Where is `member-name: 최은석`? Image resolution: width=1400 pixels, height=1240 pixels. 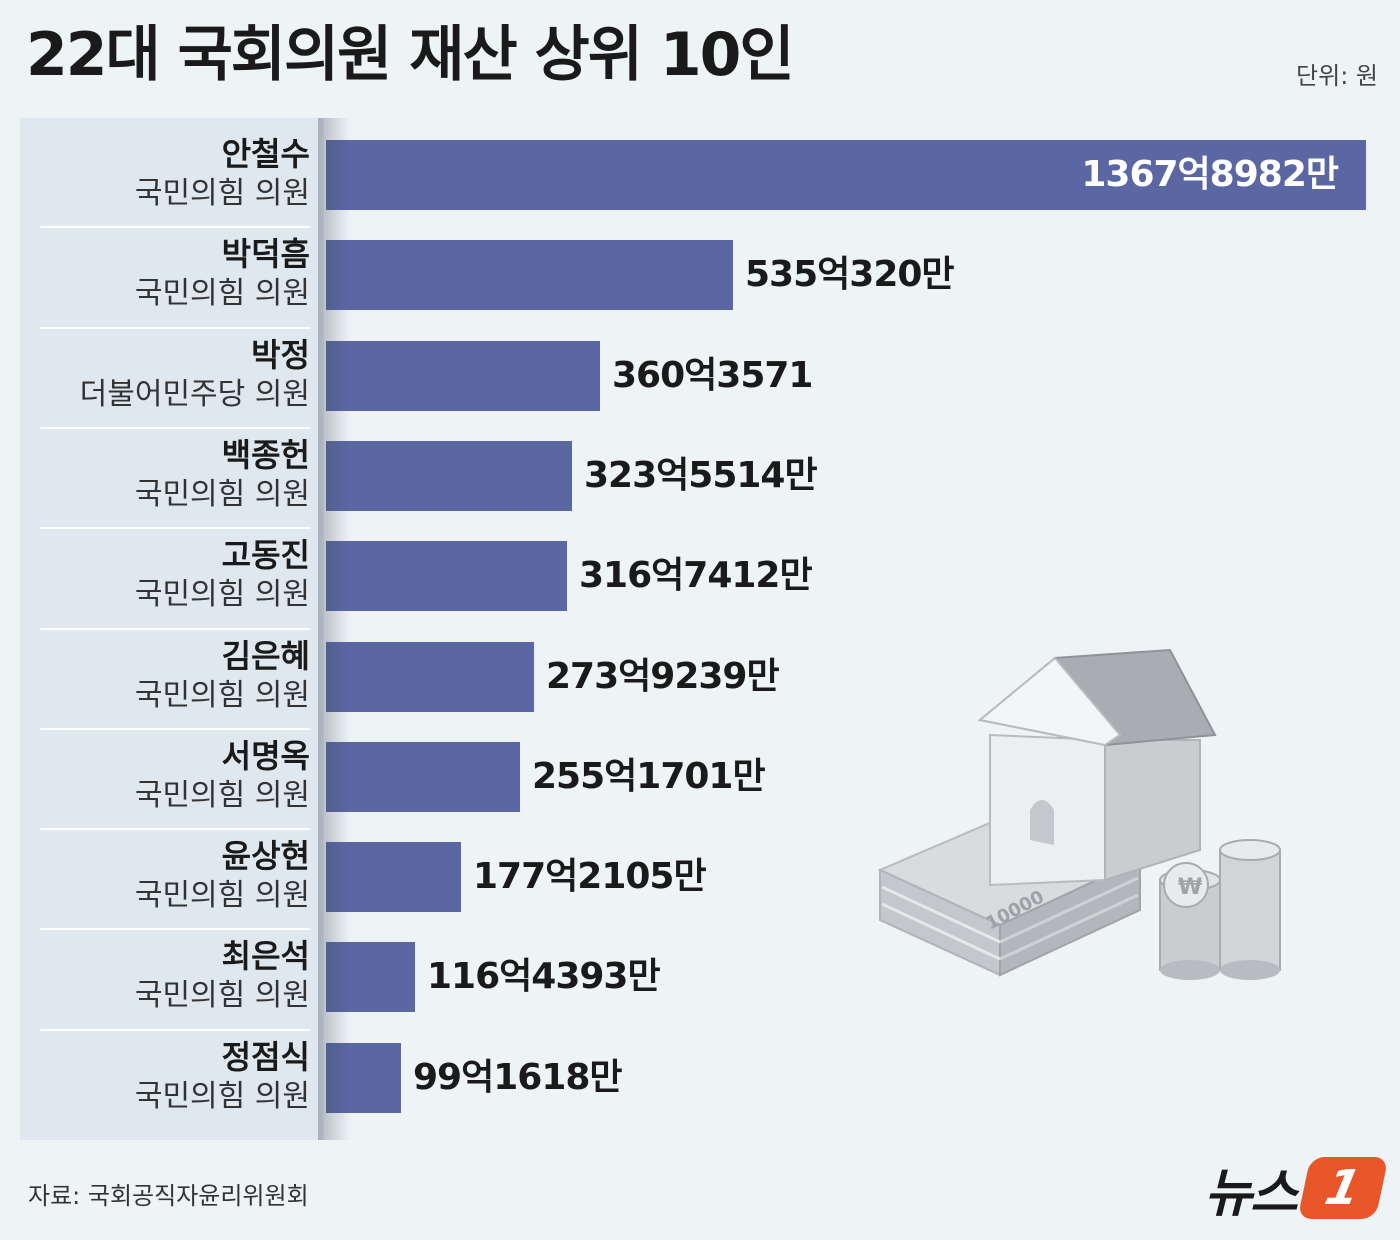 member-name: 최은석 is located at coordinates (265, 956).